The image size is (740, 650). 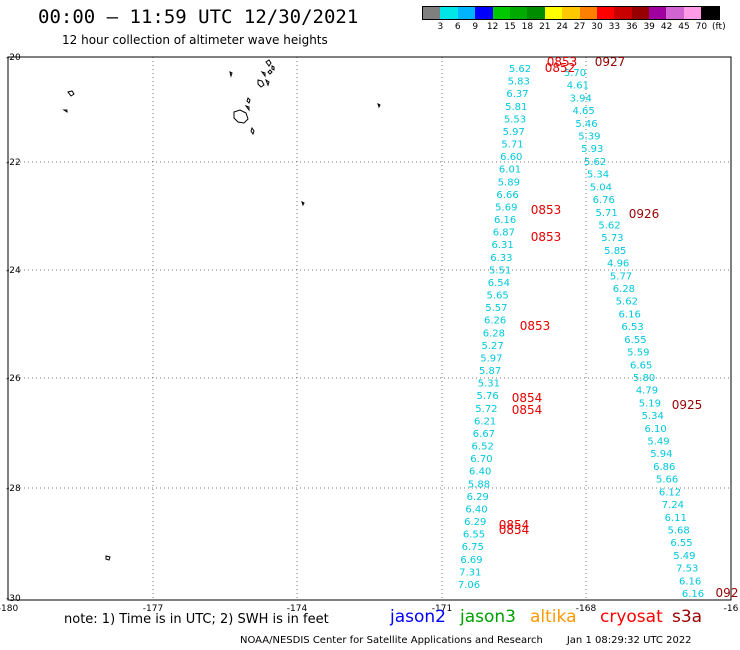 I want to click on y-tick-label: -28, so click(x=13, y=489).